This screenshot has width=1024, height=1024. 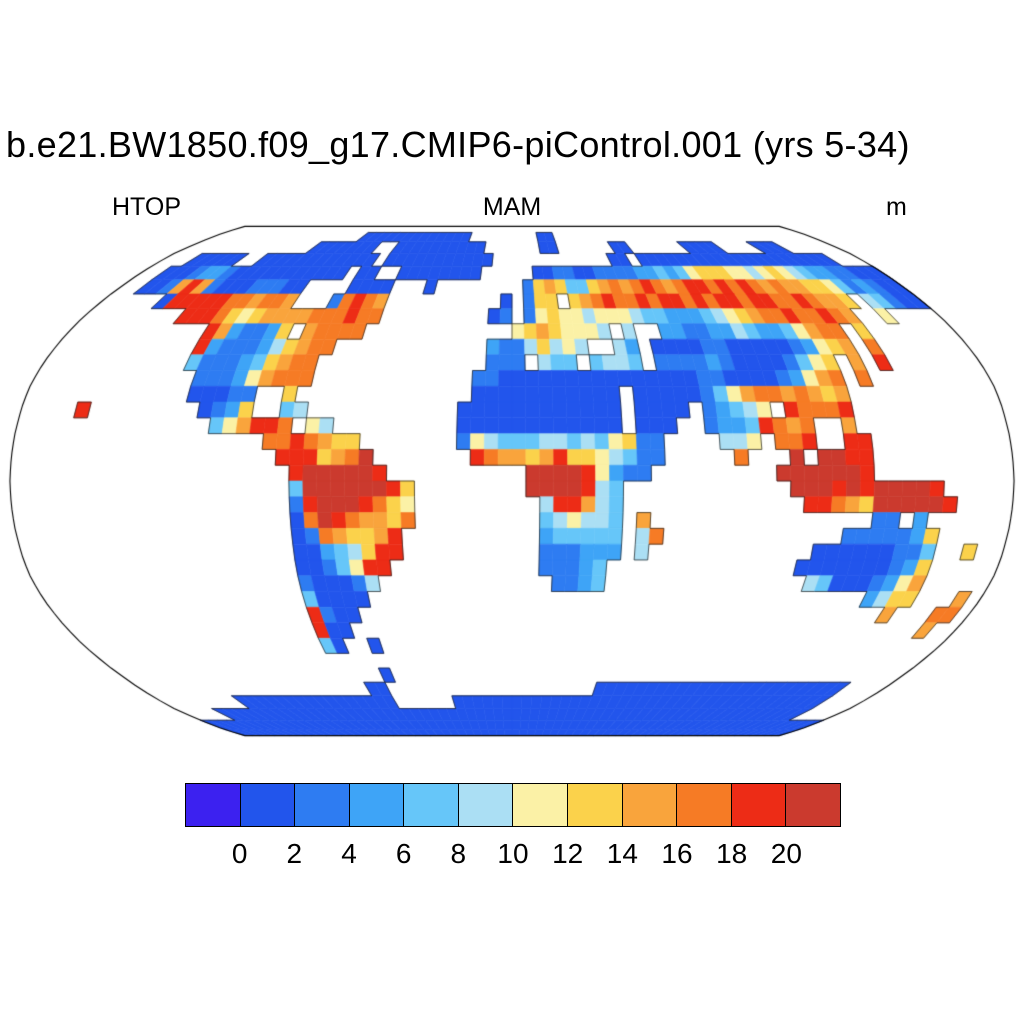 I want to click on colorbar, so click(x=513, y=805).